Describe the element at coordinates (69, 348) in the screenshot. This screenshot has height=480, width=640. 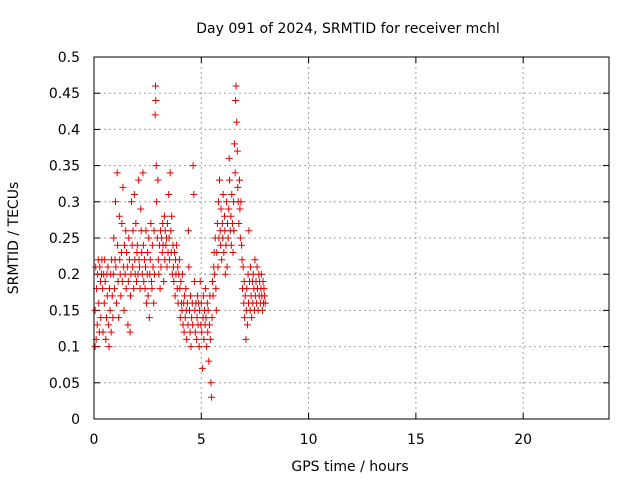
I see `y-tick-label: 0.1` at that location.